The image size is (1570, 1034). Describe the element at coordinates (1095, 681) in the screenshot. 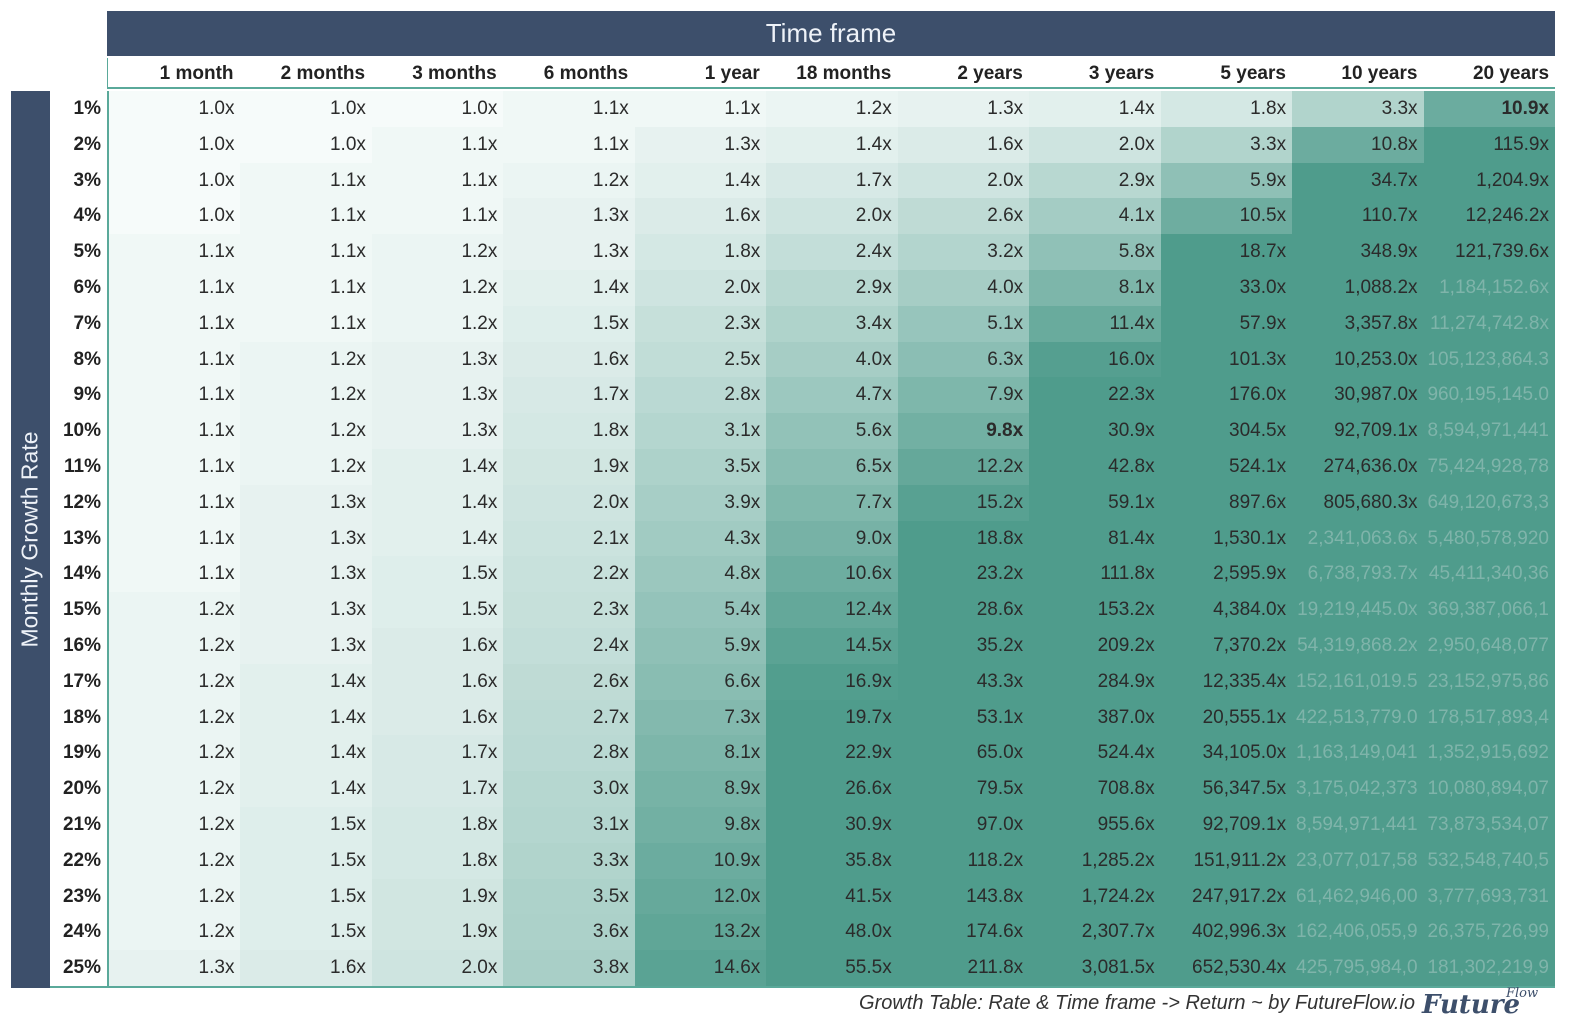

I see `table-cell: 284.9x` at that location.